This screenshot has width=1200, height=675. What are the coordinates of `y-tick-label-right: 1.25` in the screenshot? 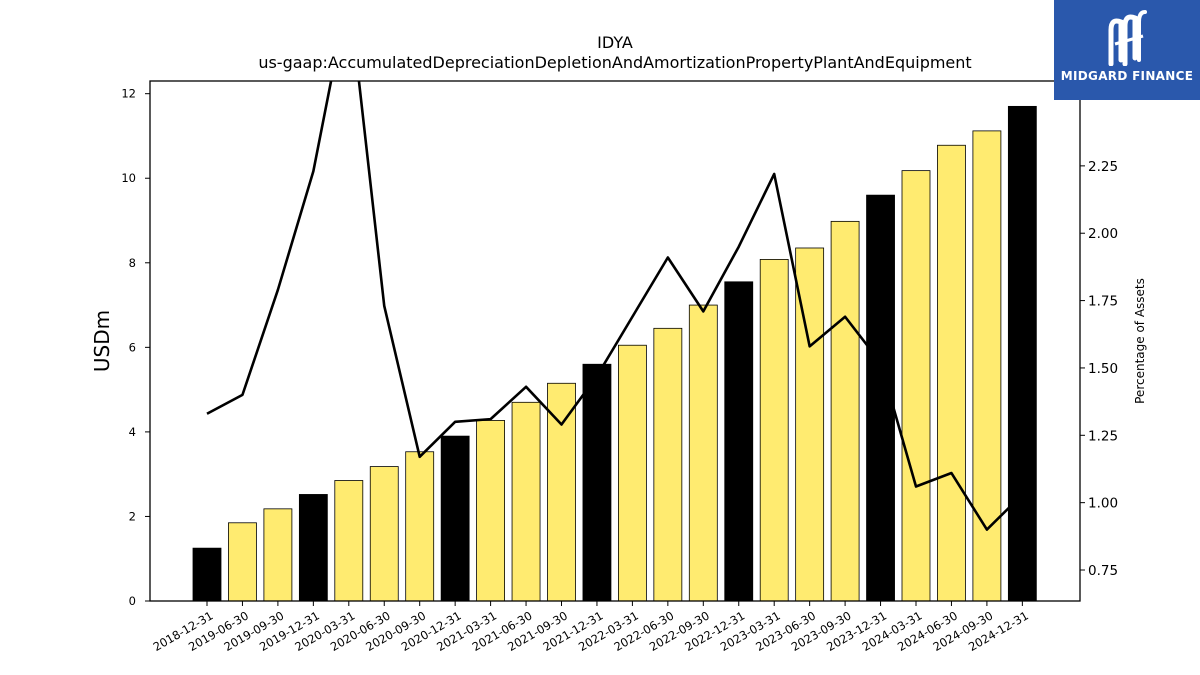 It's located at (1103, 436).